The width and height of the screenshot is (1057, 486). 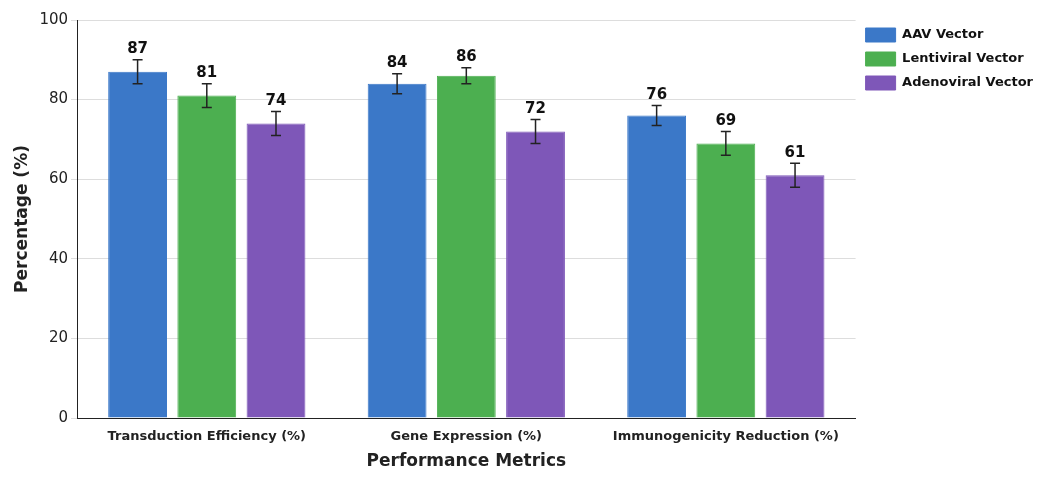 What do you see at coordinates (535, 107) in the screenshot?
I see `data-label: 72` at bounding box center [535, 107].